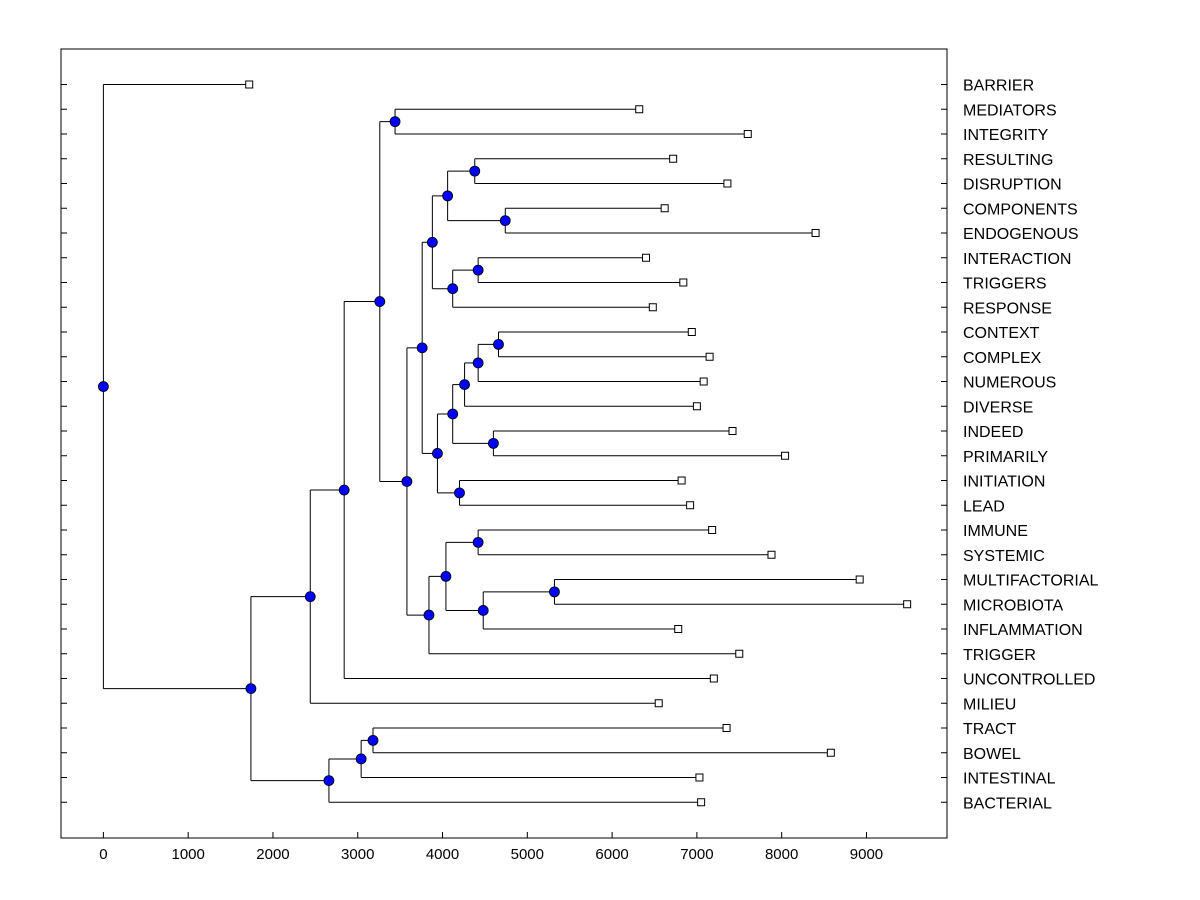 Image resolution: width=1200 pixels, height=900 pixels. What do you see at coordinates (747, 134) in the screenshot?
I see `leaf-marker-integrity` at bounding box center [747, 134].